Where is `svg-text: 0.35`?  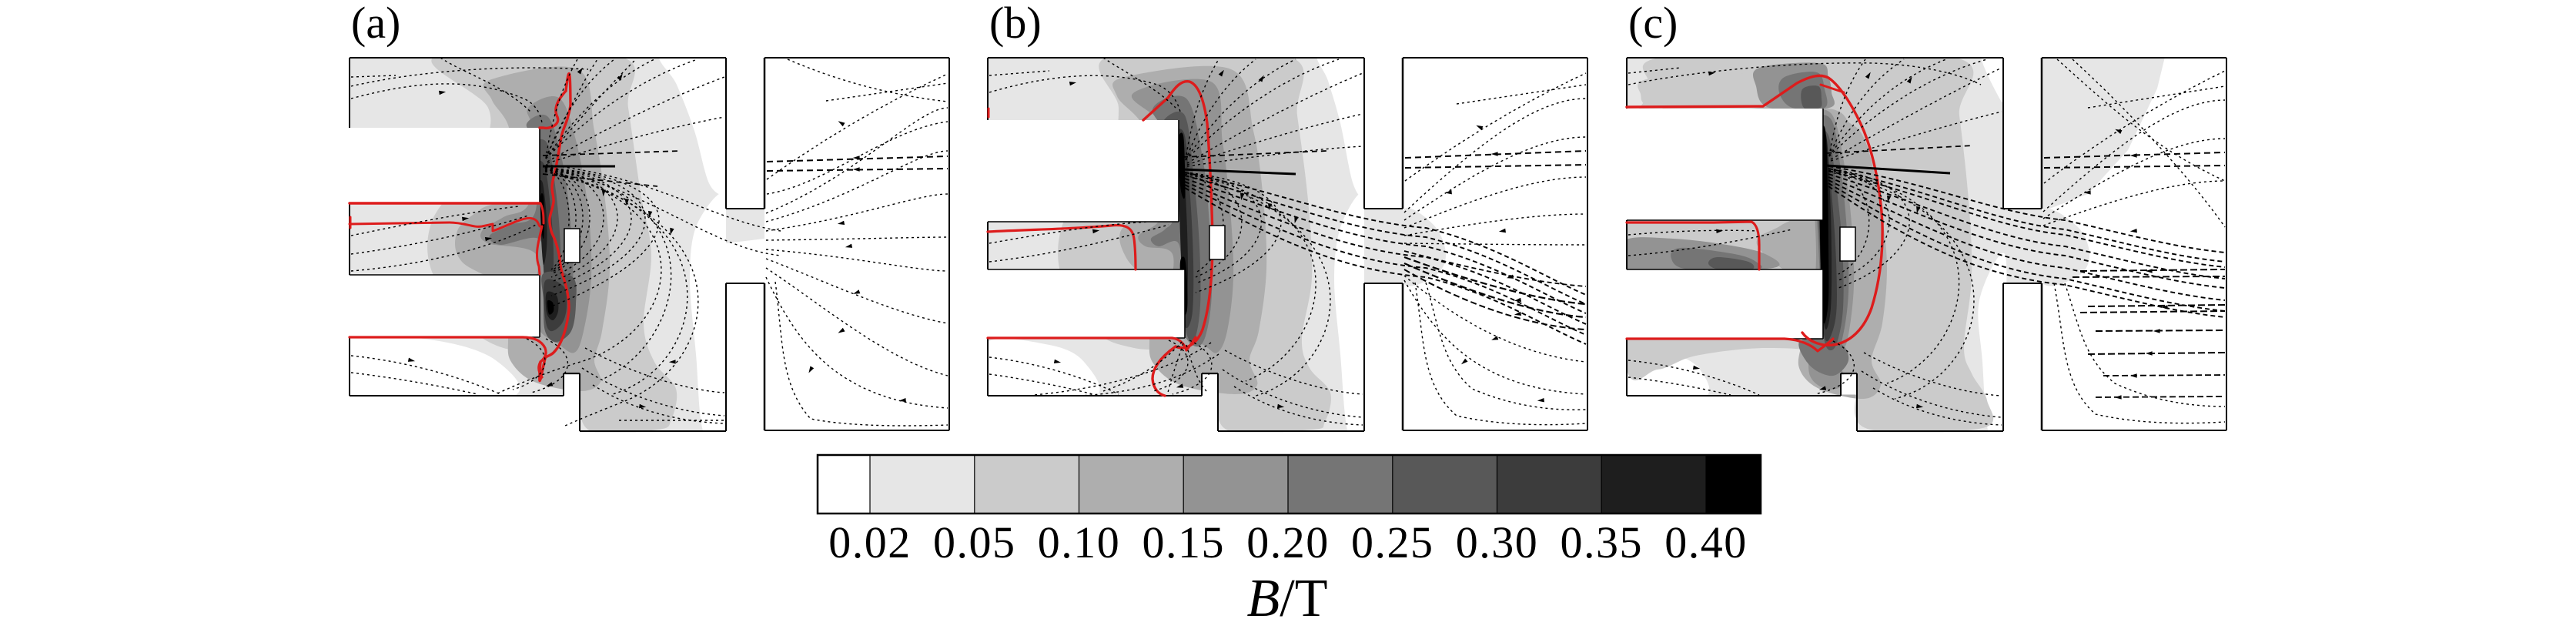 svg-text: 0.35 is located at coordinates (1602, 542).